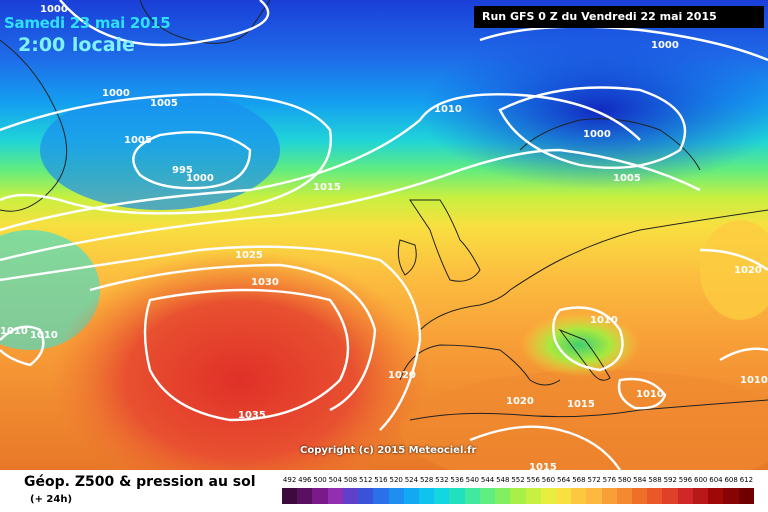 This screenshot has width=768, height=512. I want to click on scale-label: 564, so click(563, 480).